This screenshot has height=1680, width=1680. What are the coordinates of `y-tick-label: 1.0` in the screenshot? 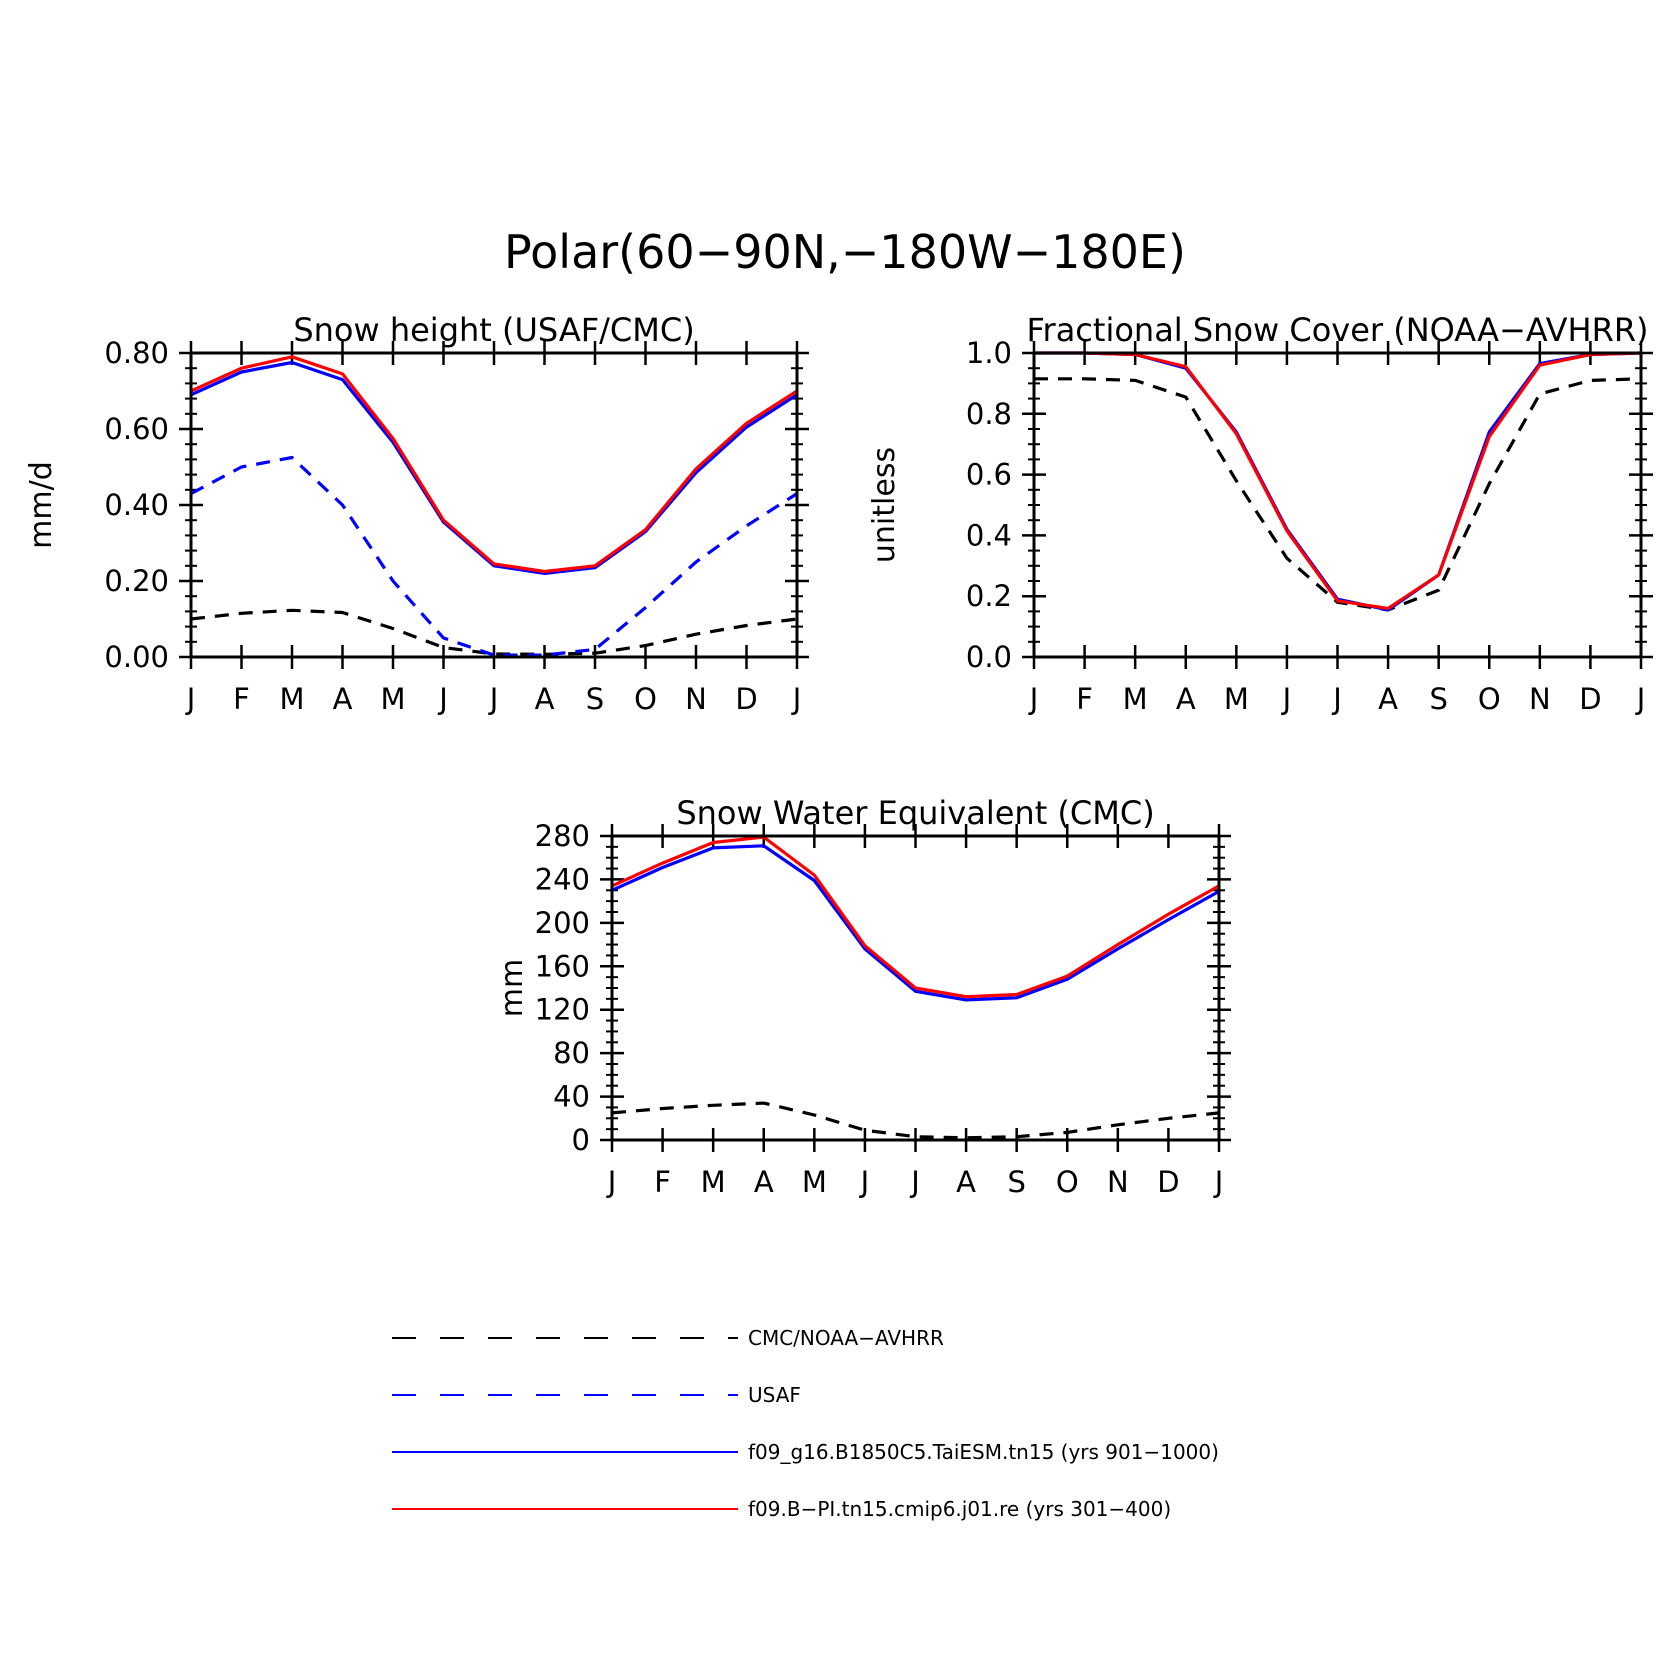 It's located at (989, 353).